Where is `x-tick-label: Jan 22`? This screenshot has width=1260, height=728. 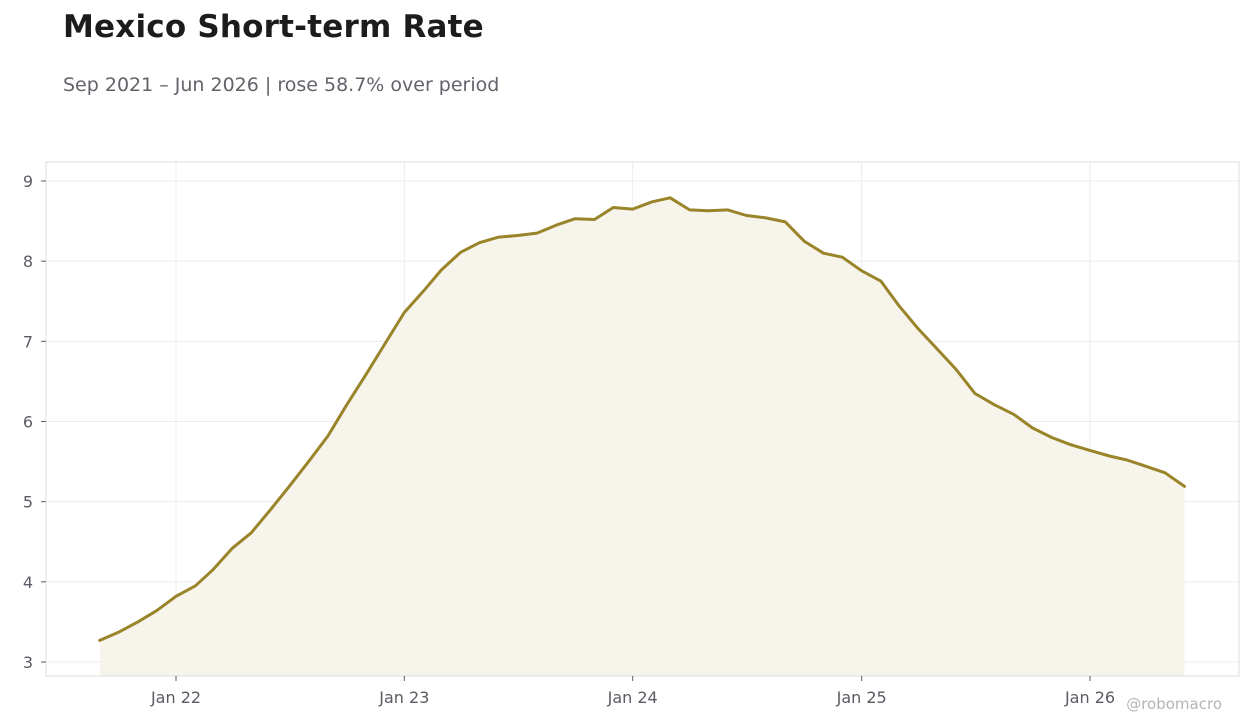
x-tick-label: Jan 22 is located at coordinates (175, 697).